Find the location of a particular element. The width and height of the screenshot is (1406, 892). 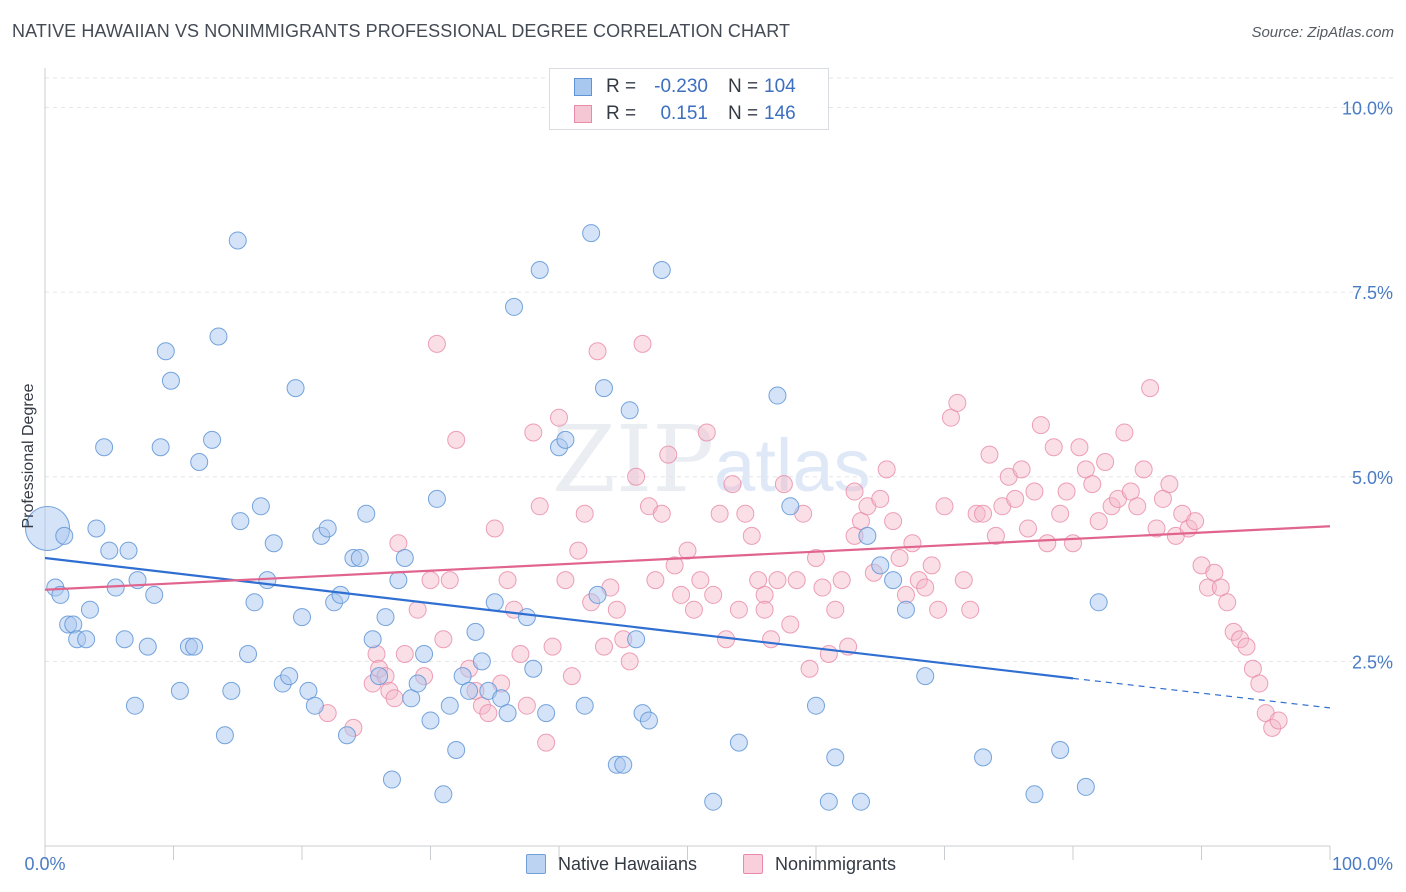

source-credit: Source: ZipAtlas.com is located at coordinates (1322, 32).